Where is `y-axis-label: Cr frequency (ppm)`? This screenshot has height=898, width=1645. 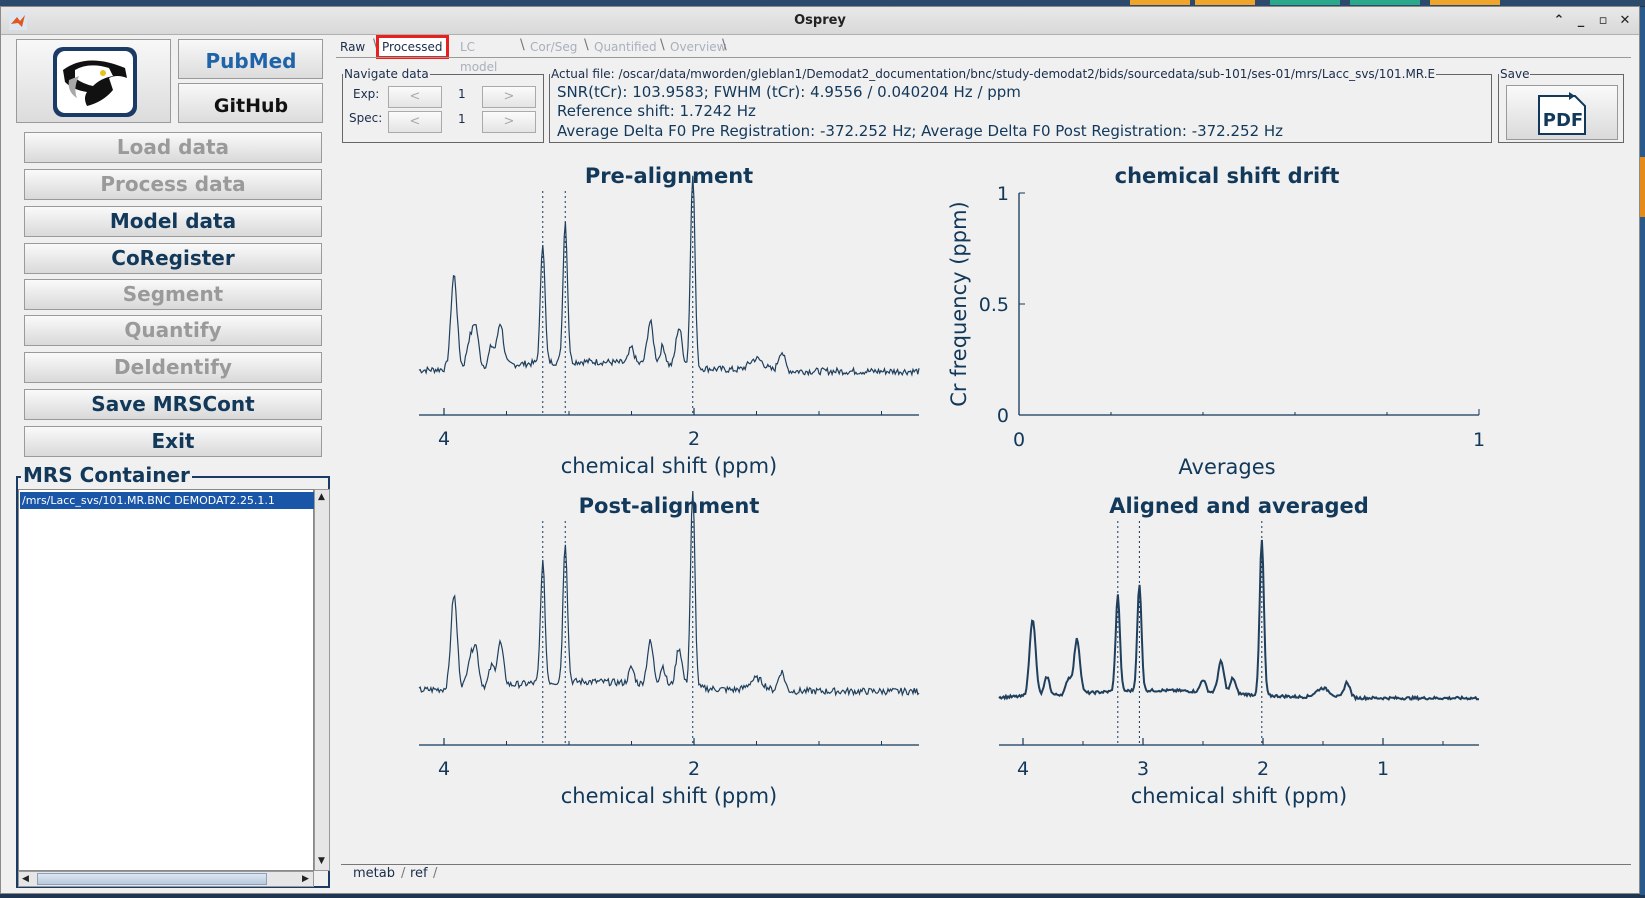
y-axis-label: Cr frequency (ppm) is located at coordinates (959, 303).